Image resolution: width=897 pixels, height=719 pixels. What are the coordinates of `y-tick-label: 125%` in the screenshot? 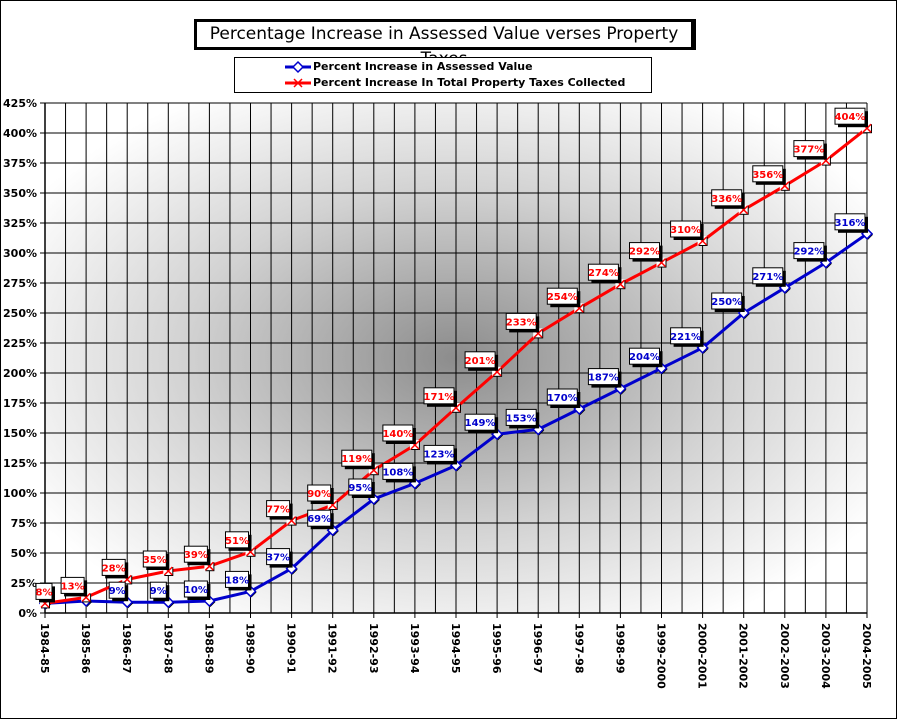 It's located at (20, 463).